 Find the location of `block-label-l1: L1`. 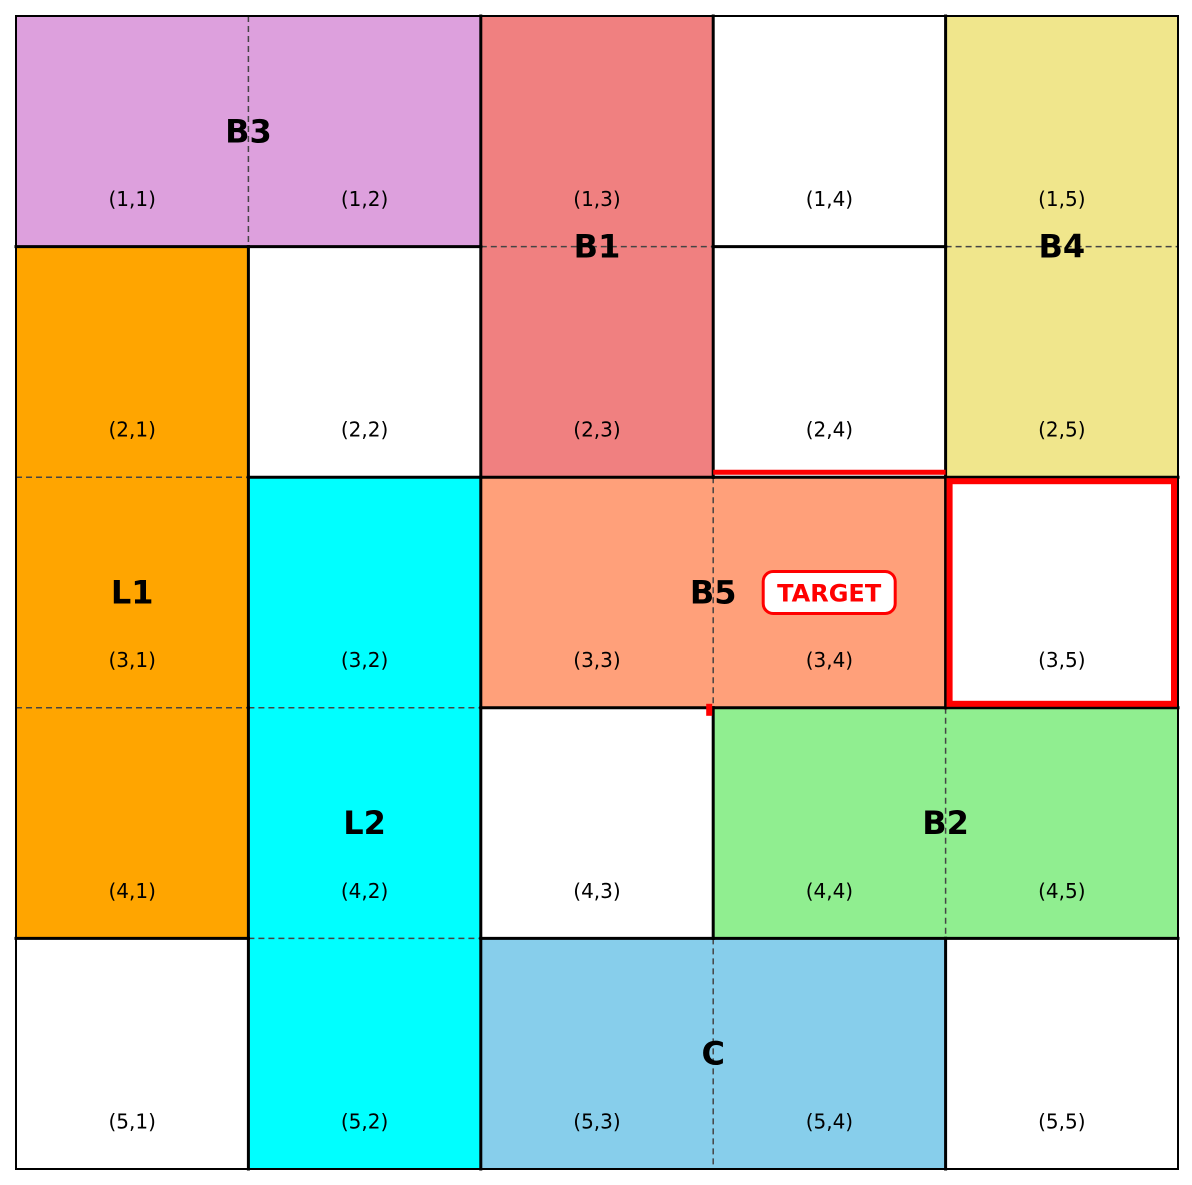

block-label-l1: L1 is located at coordinates (132, 593).